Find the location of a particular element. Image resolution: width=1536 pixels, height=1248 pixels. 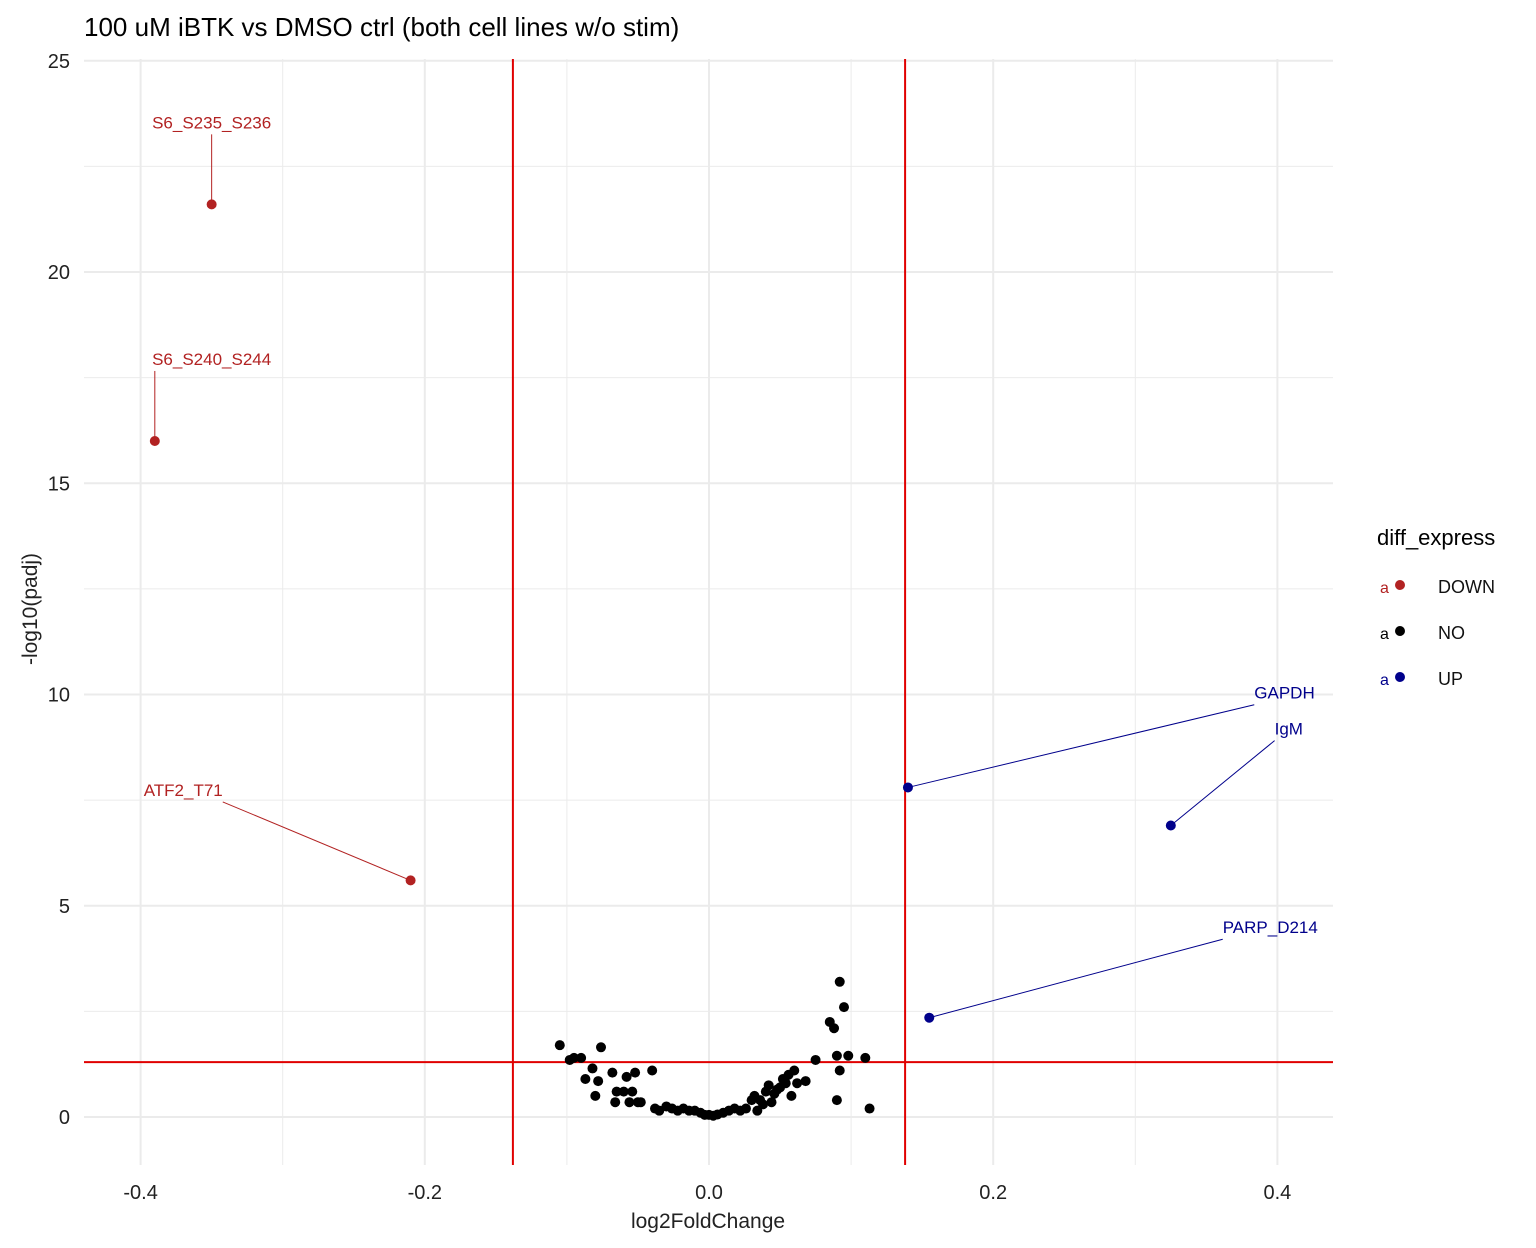

y-tick-label: 25 is located at coordinates (59, 62).